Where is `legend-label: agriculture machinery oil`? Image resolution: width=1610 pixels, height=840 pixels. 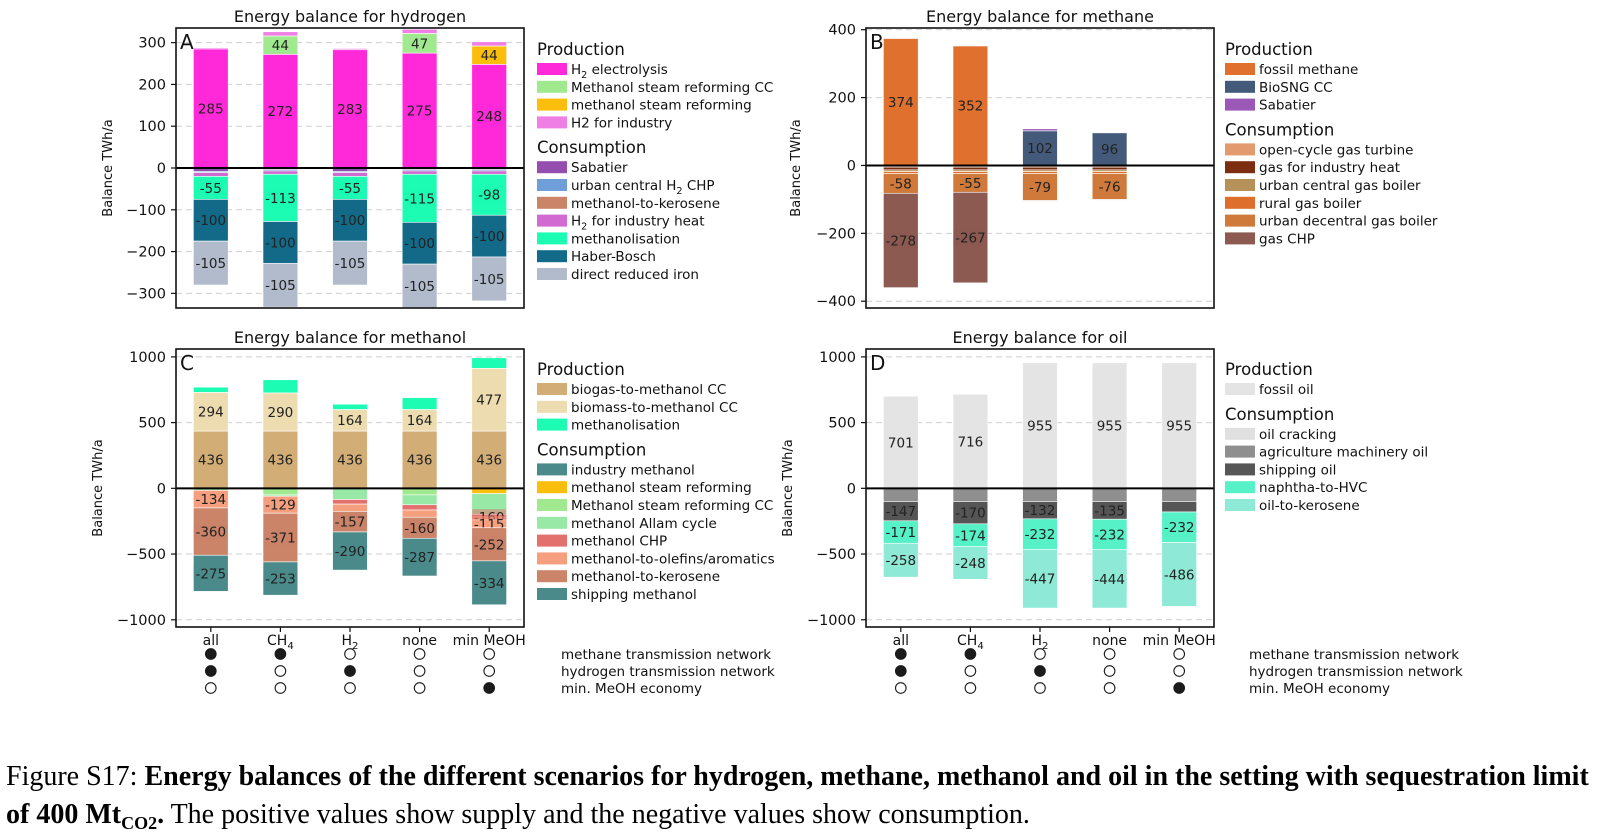 legend-label: agriculture machinery oil is located at coordinates (1343, 453).